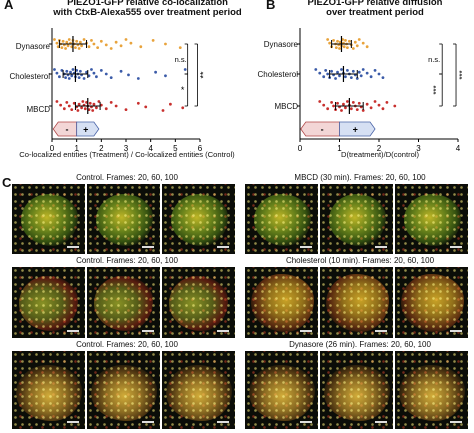  What do you see at coordinates (48, 219) in the screenshot?
I see `micro-control-r1-f20` at bounding box center [48, 219].